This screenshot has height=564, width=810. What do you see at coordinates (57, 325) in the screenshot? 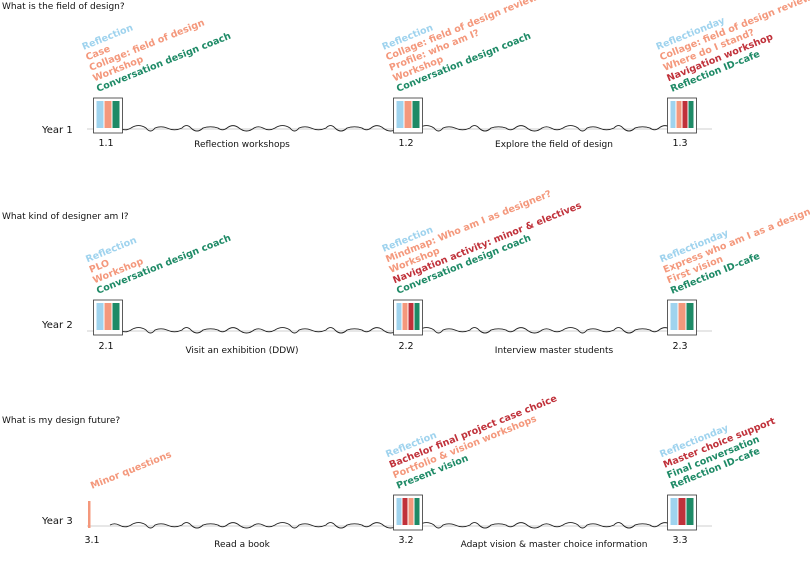
I see `year-label: Year 2` at bounding box center [57, 325].